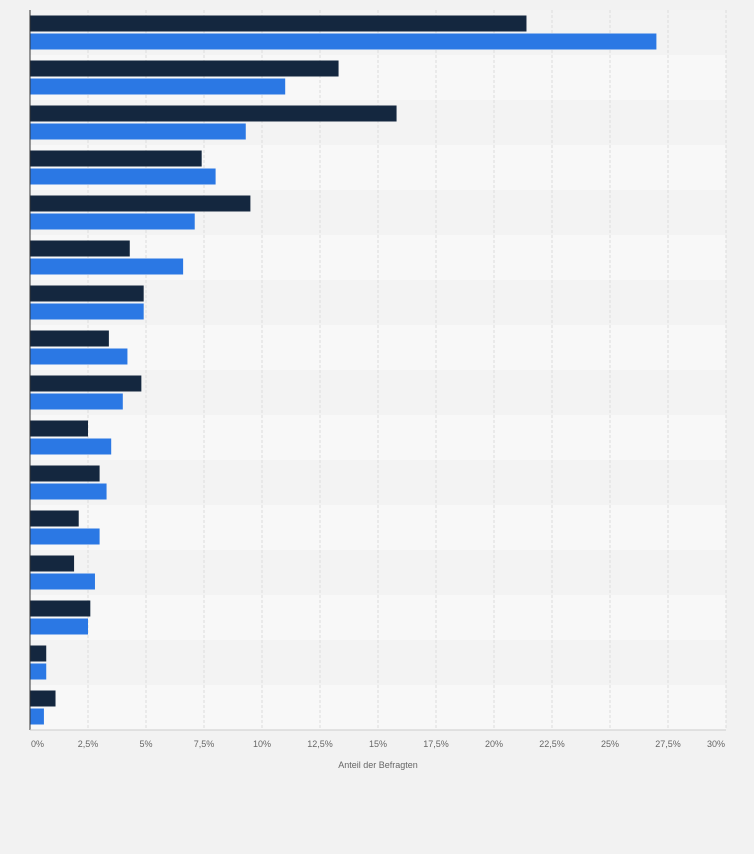 This screenshot has width=754, height=854. What do you see at coordinates (610, 744) in the screenshot?
I see `x-tick-label: 25%` at bounding box center [610, 744].